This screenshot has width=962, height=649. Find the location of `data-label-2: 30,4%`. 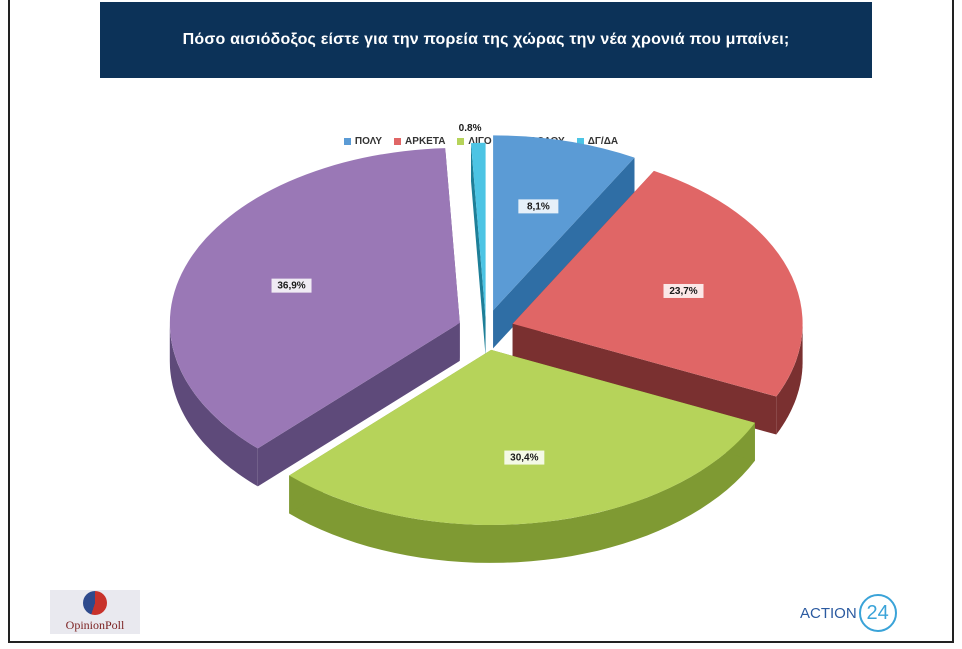

data-label-2: 30,4% is located at coordinates (524, 458).